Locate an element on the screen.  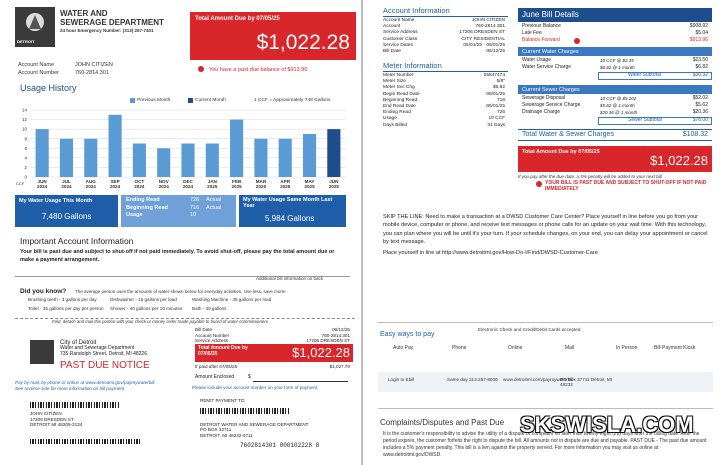
stub-field-label: Service Address is located at coordinates (212, 340).